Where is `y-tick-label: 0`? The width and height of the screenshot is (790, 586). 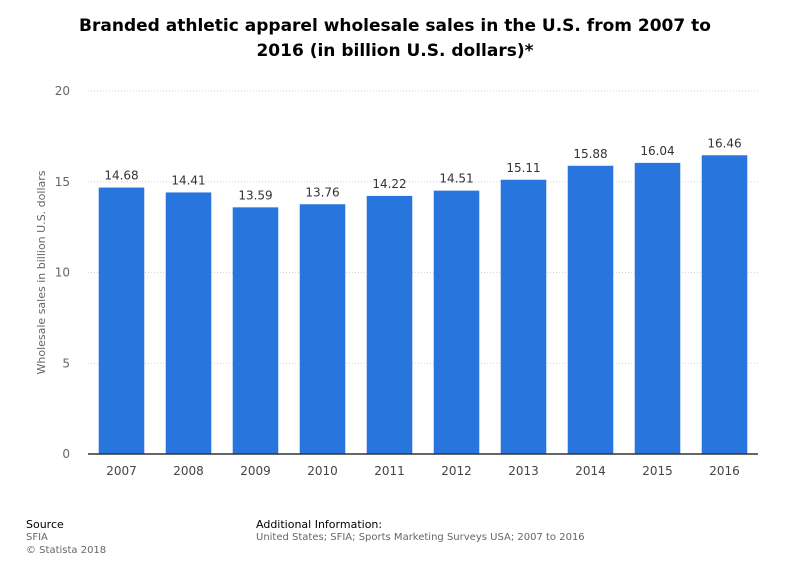
y-tick-label: 0 is located at coordinates (66, 454).